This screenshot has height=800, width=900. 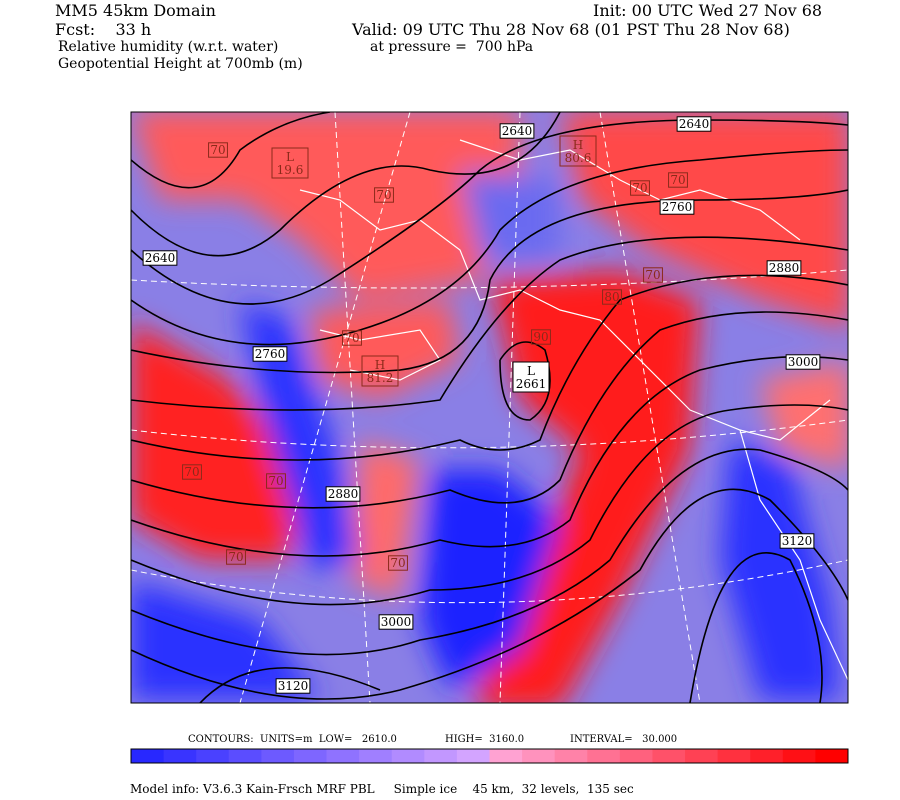 I want to click on contour-interval: INTERVAL= 30.000, so click(x=624, y=739).